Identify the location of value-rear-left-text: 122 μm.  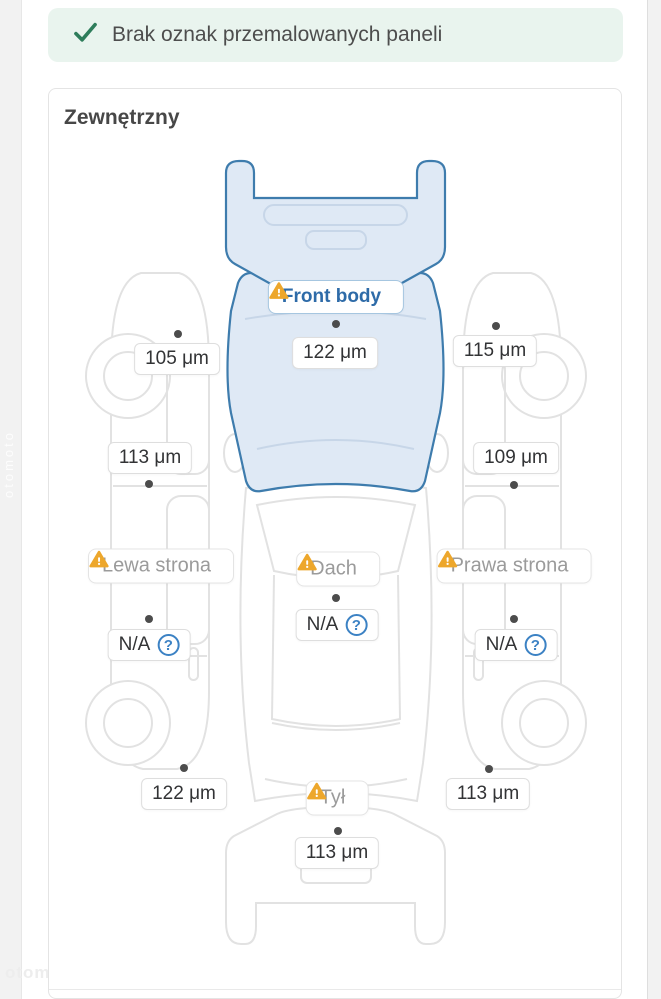
(184, 793).